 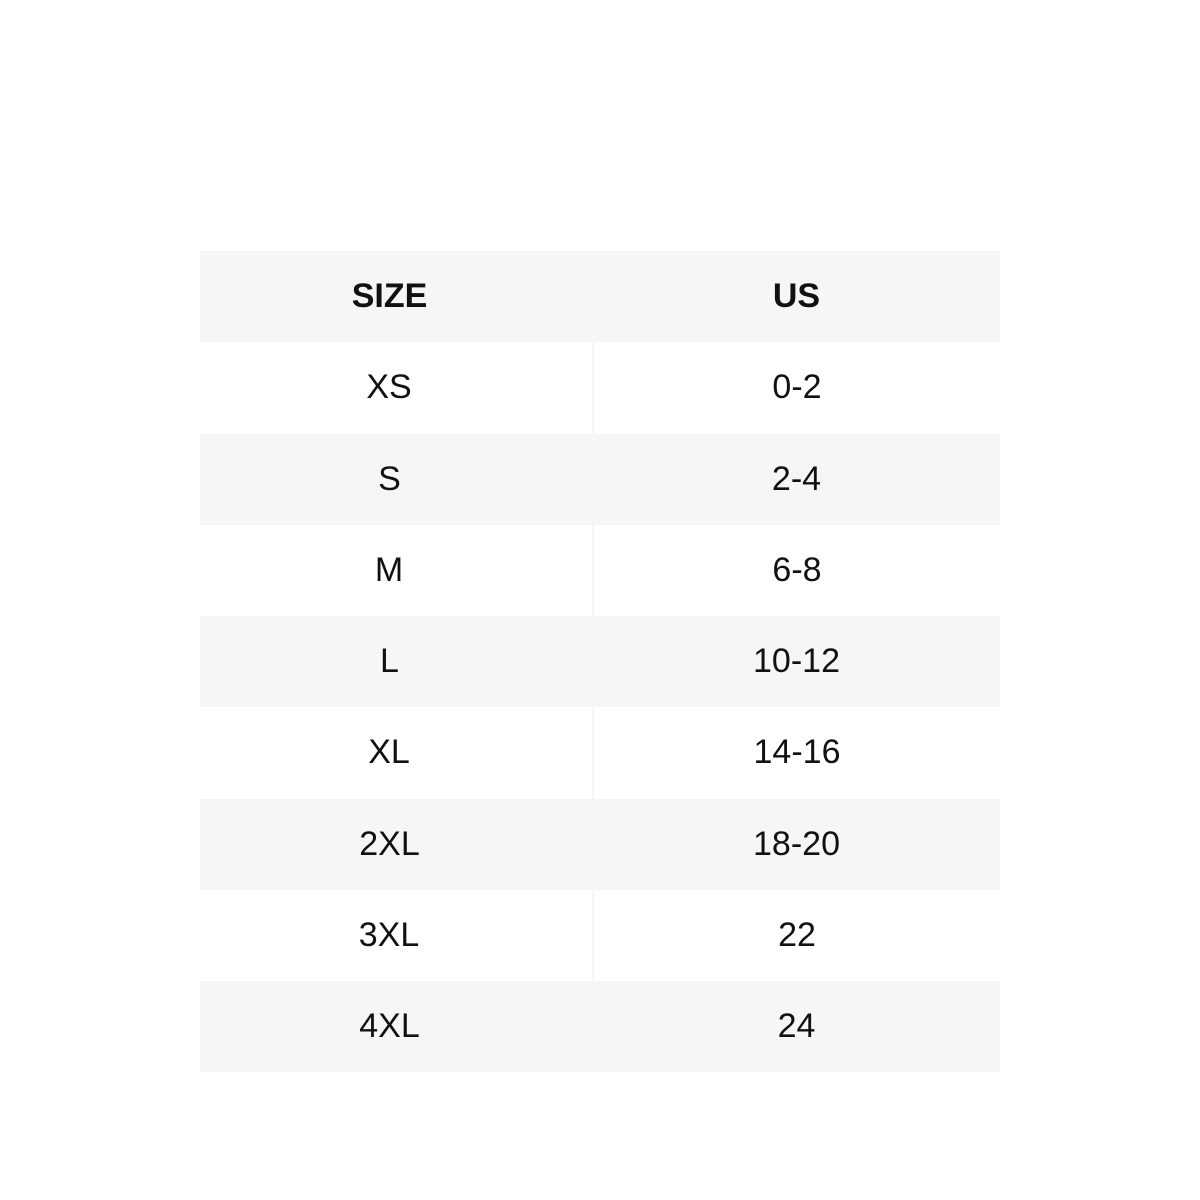 I want to click on table-row: M 6-8, so click(x=600, y=570).